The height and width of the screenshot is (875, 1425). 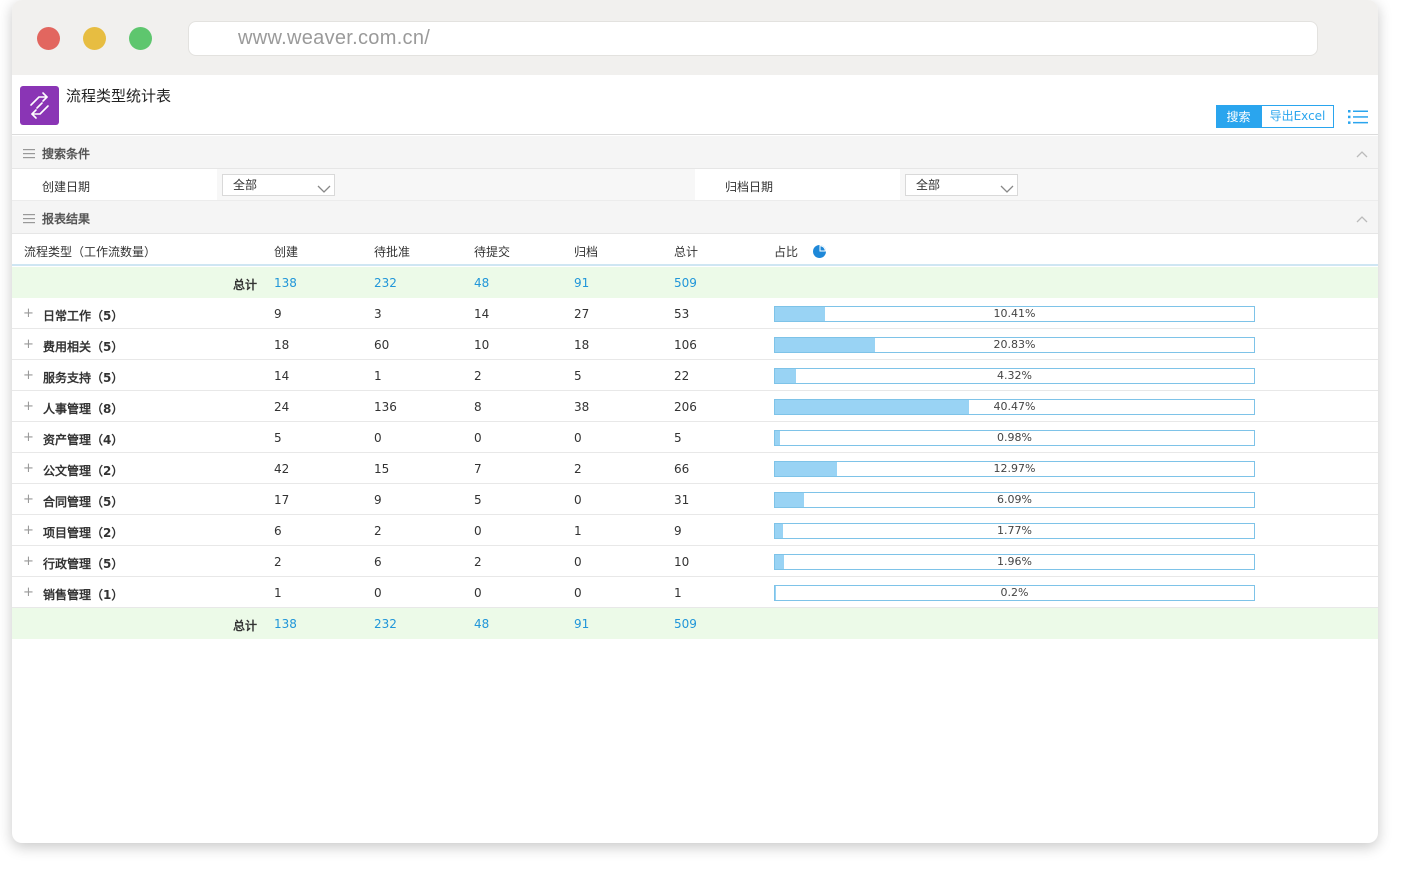 What do you see at coordinates (385, 407) in the screenshot?
I see `cell-pending-approval: 136` at bounding box center [385, 407].